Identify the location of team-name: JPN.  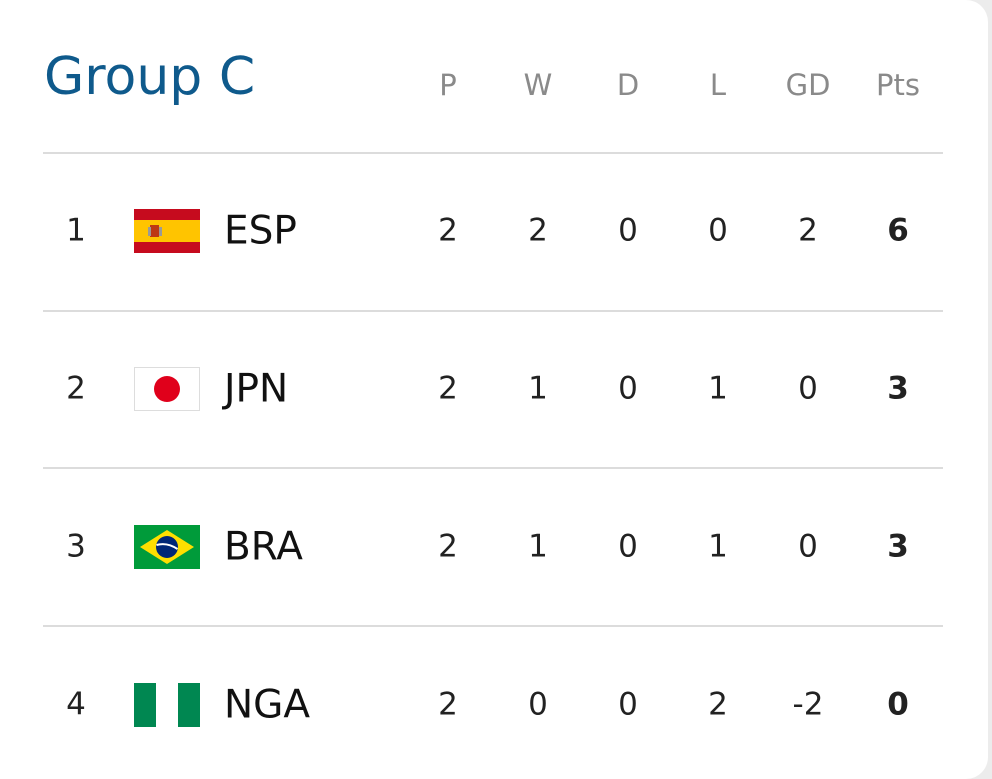
(254, 389).